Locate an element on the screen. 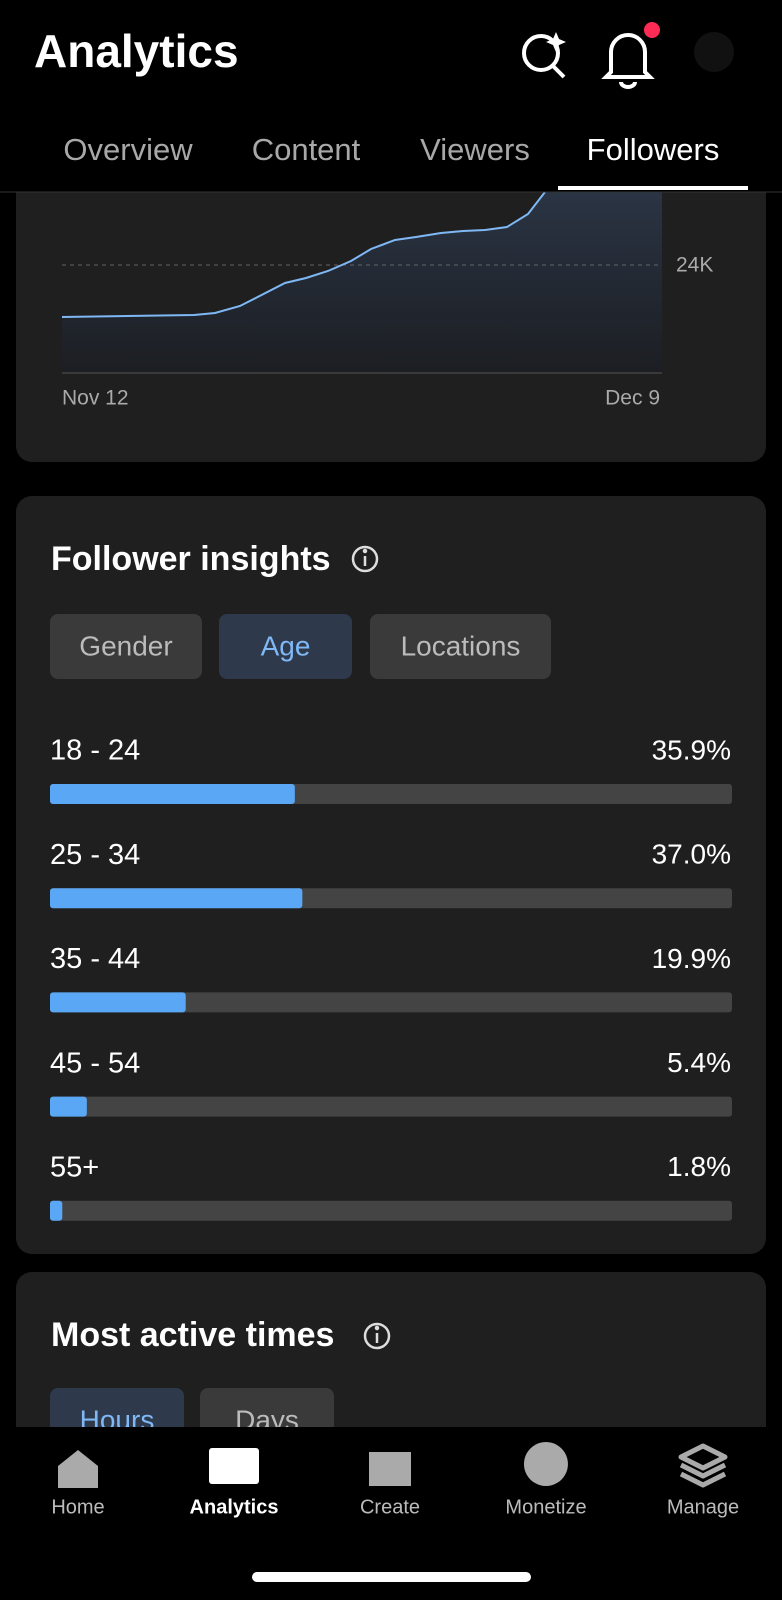  nav-item: Create is located at coordinates (390, 1485).